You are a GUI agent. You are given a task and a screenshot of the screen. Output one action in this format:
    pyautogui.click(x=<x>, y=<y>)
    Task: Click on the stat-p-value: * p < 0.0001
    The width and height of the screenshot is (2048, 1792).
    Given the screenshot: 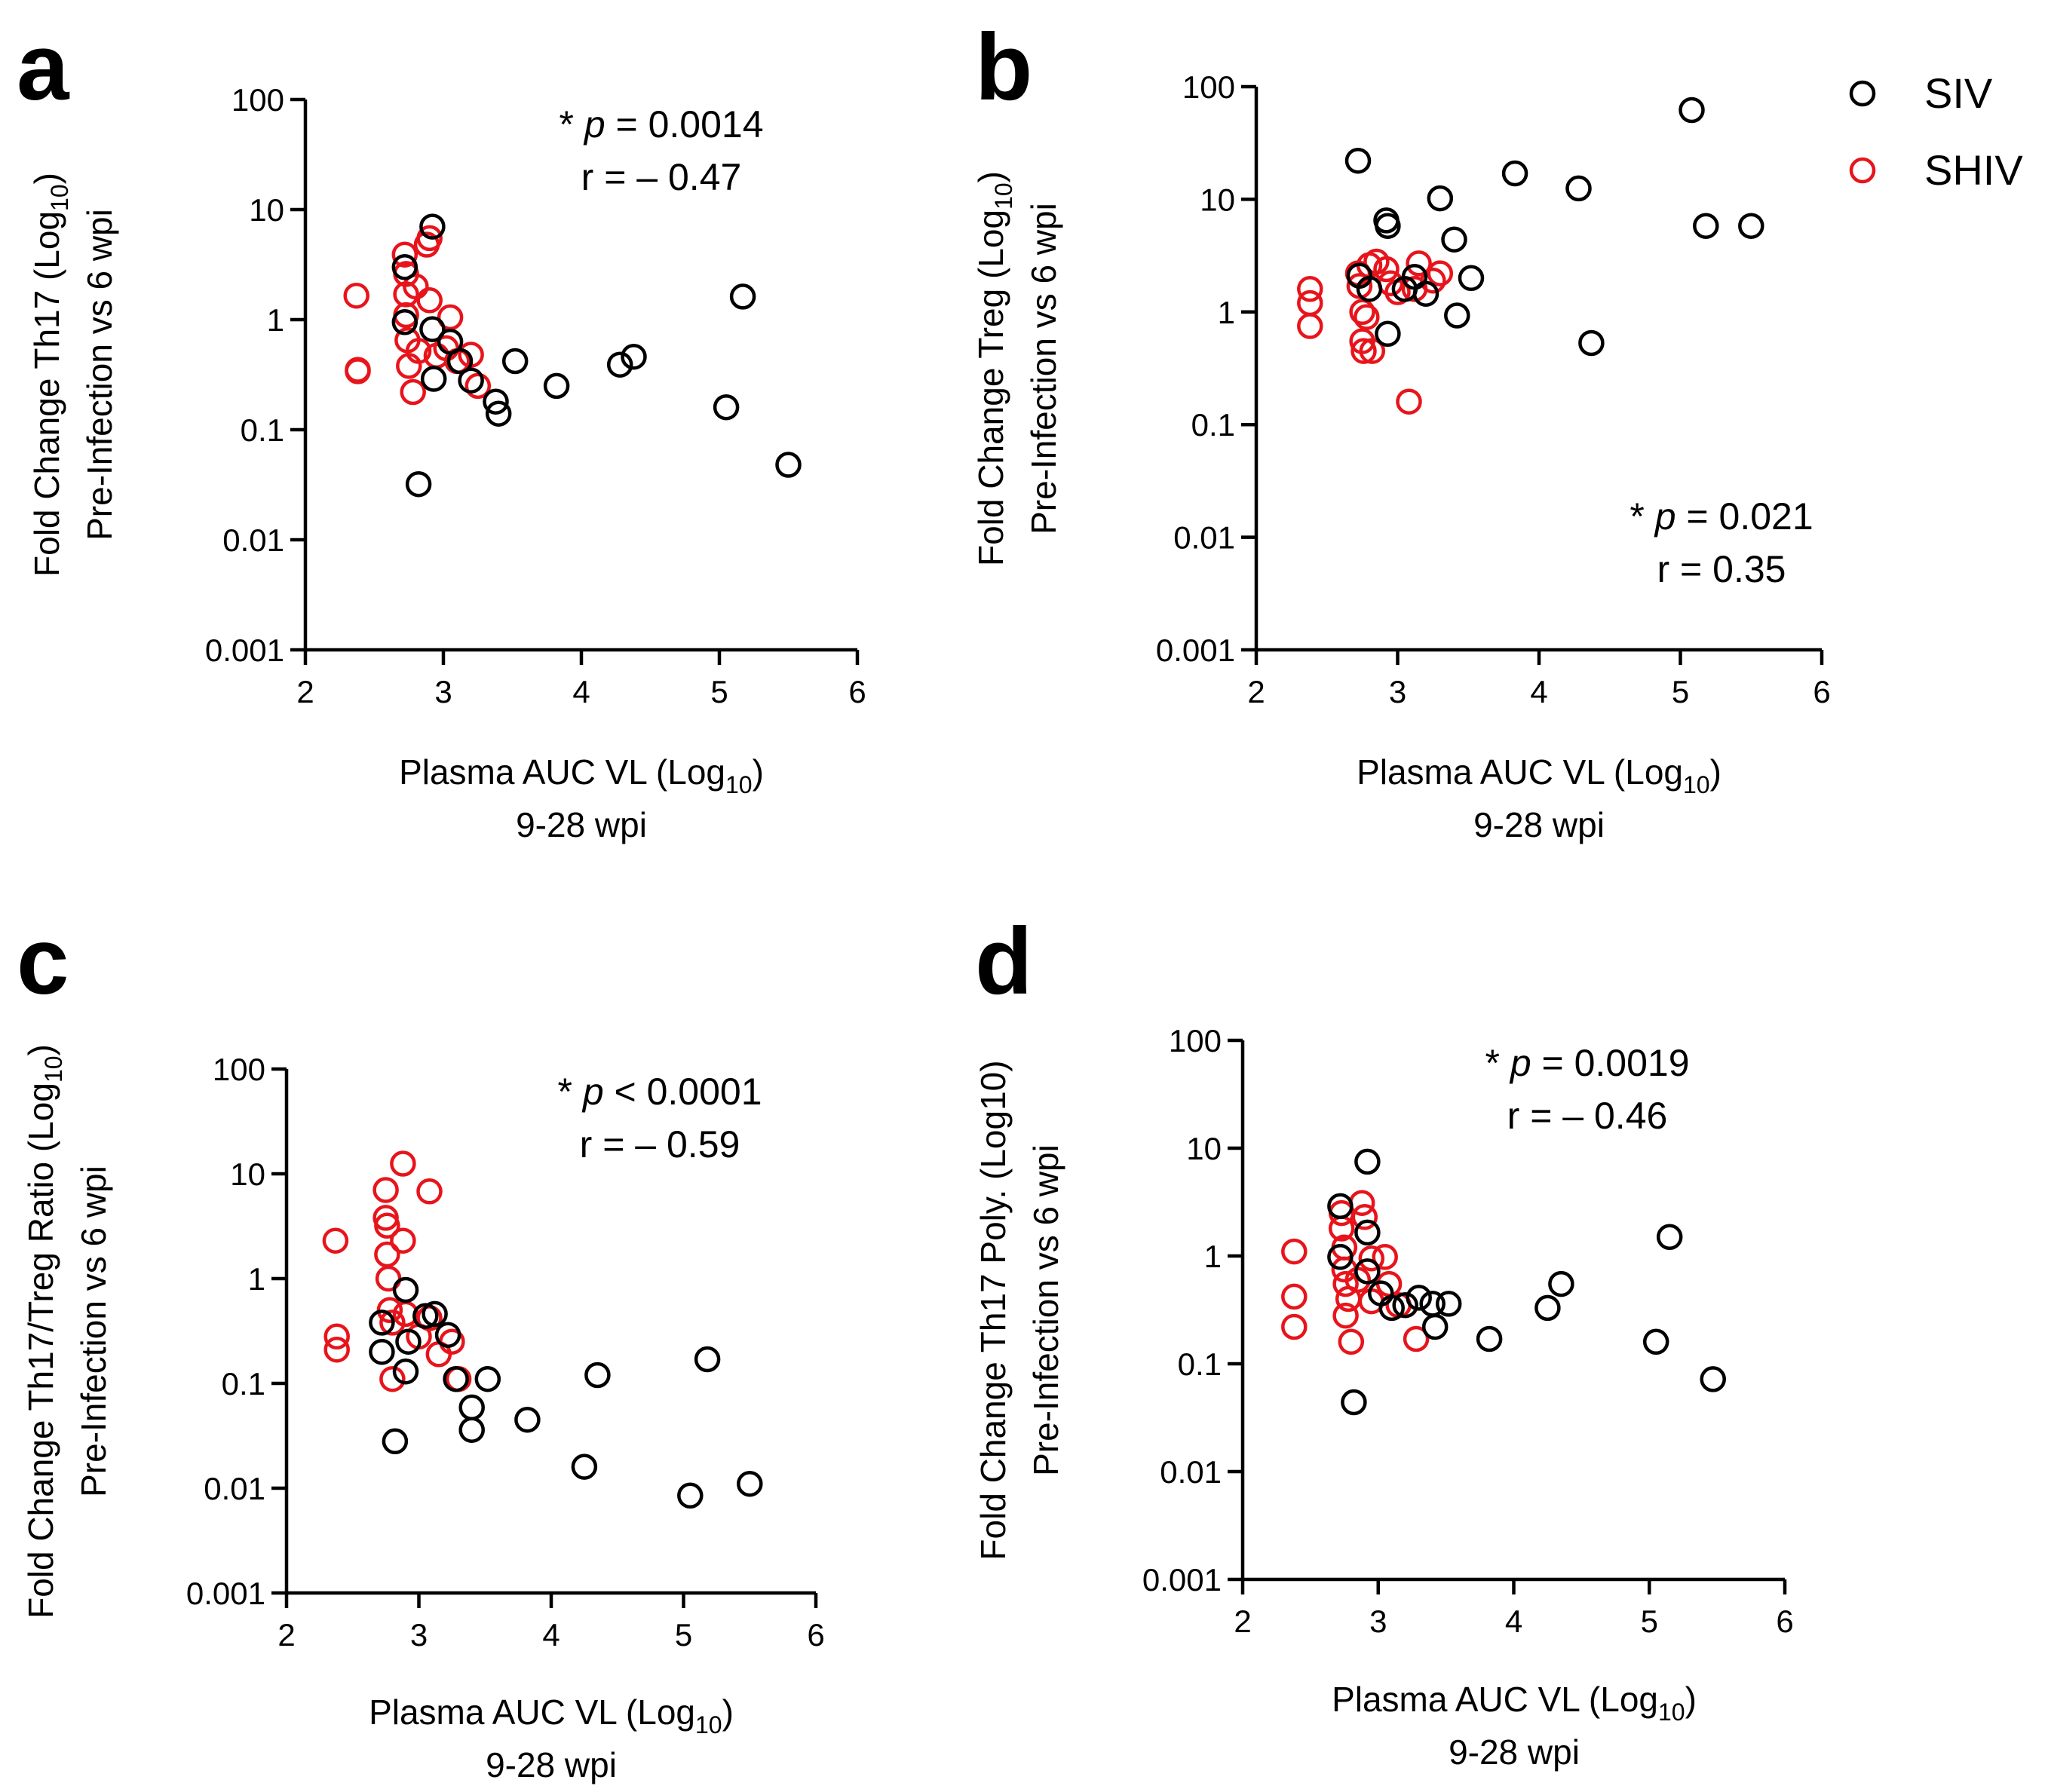 What is the action you would take?
    pyautogui.click(x=659, y=1092)
    